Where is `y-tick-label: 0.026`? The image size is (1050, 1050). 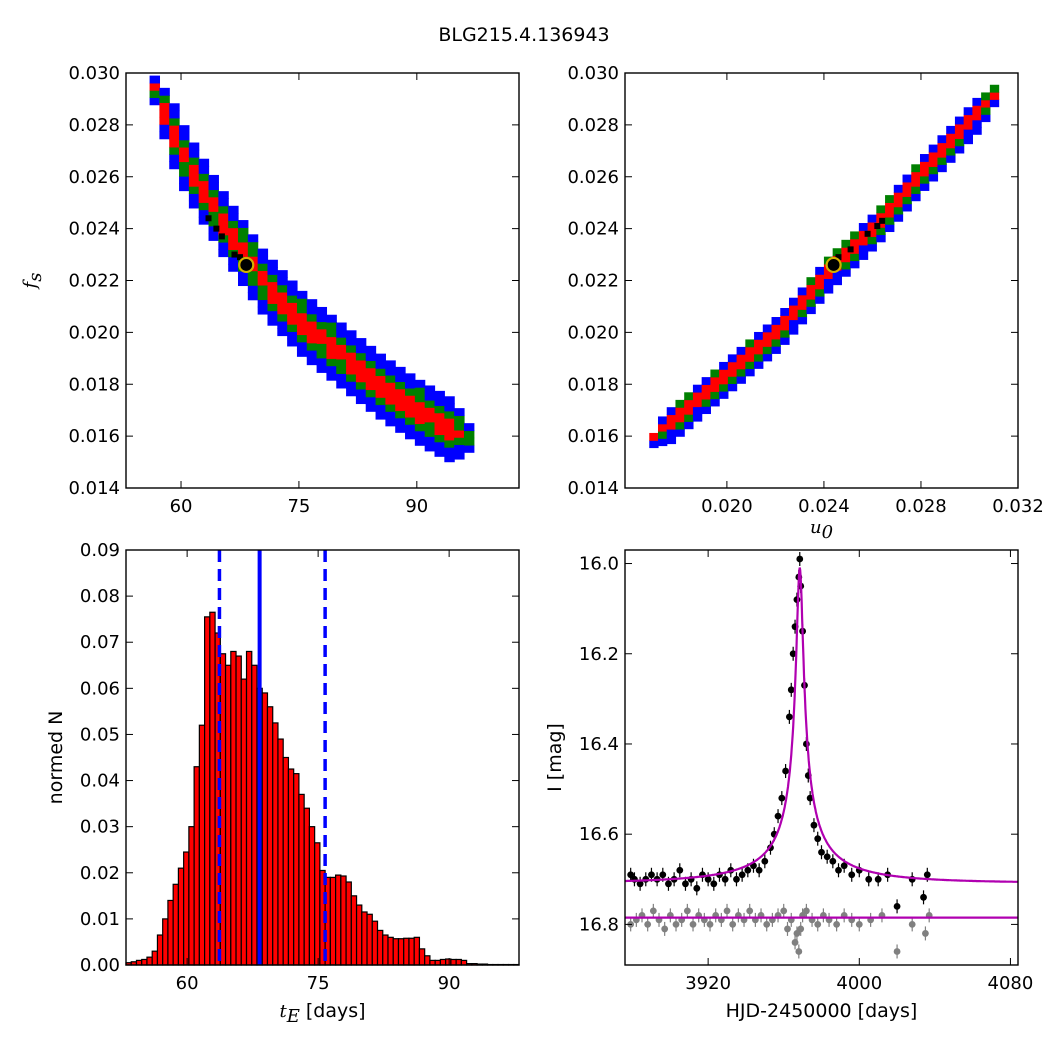 y-tick-label: 0.026 is located at coordinates (593, 177).